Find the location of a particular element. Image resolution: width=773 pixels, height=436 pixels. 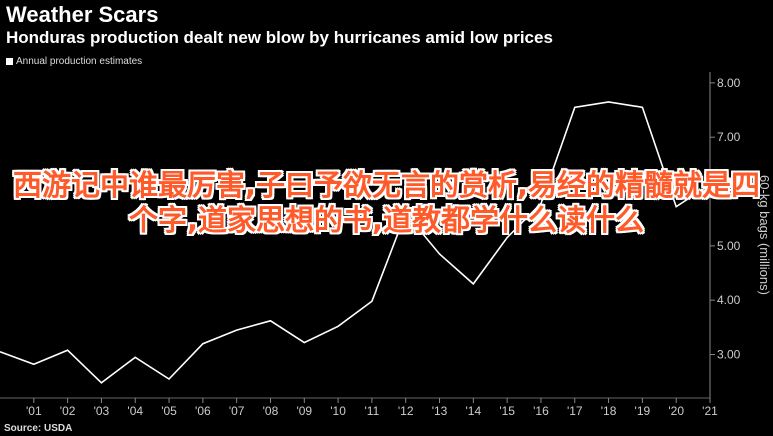

x-tick-label: '09 is located at coordinates (304, 411).